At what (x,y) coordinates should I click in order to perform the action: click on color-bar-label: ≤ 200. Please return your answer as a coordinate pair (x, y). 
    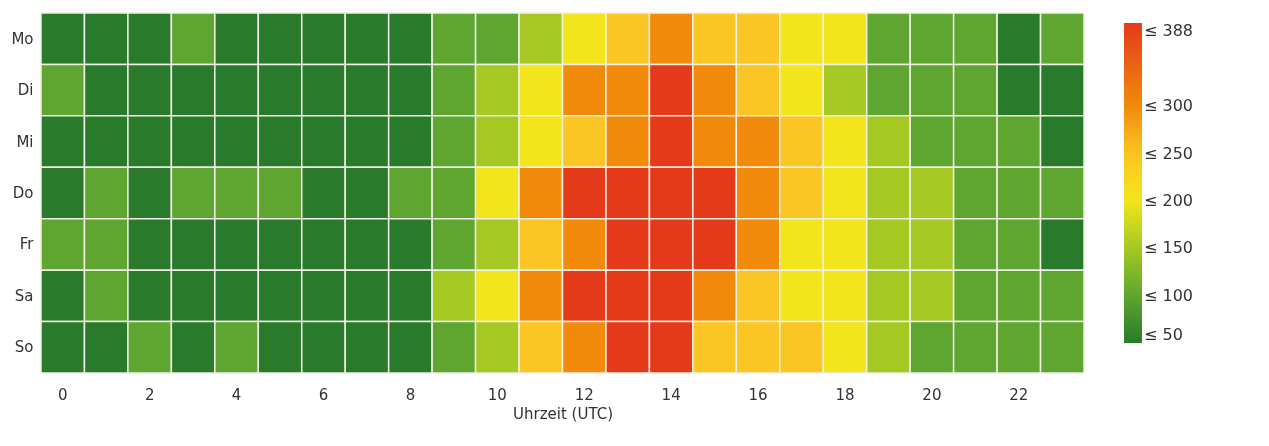
    Looking at the image, I should click on (1169, 200).